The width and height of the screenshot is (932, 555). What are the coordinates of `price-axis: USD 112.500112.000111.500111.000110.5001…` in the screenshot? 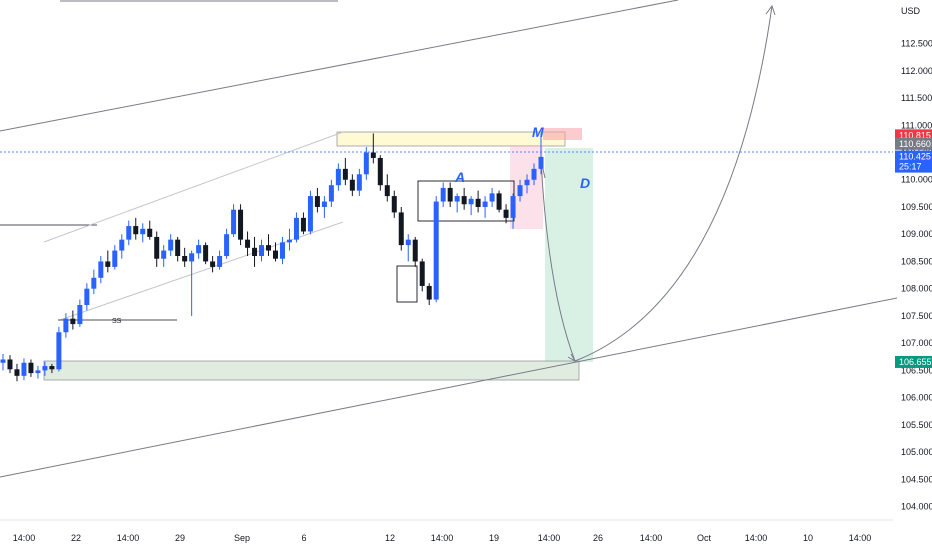 It's located at (916, 259).